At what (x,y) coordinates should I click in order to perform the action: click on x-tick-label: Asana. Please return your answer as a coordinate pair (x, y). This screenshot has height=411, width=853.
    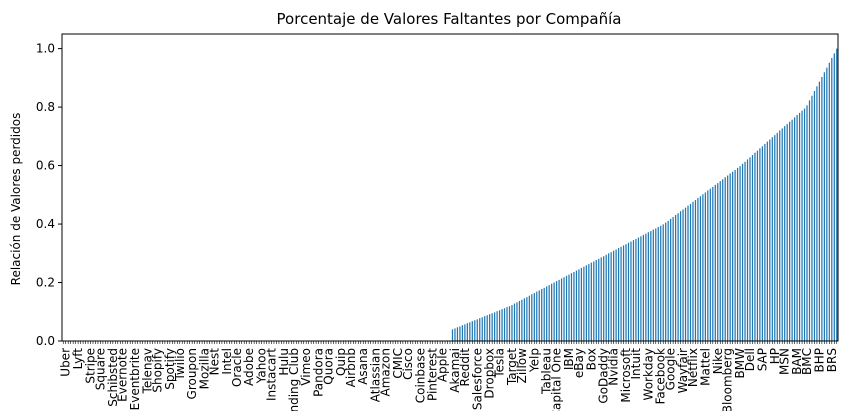
    Looking at the image, I should click on (363, 366).